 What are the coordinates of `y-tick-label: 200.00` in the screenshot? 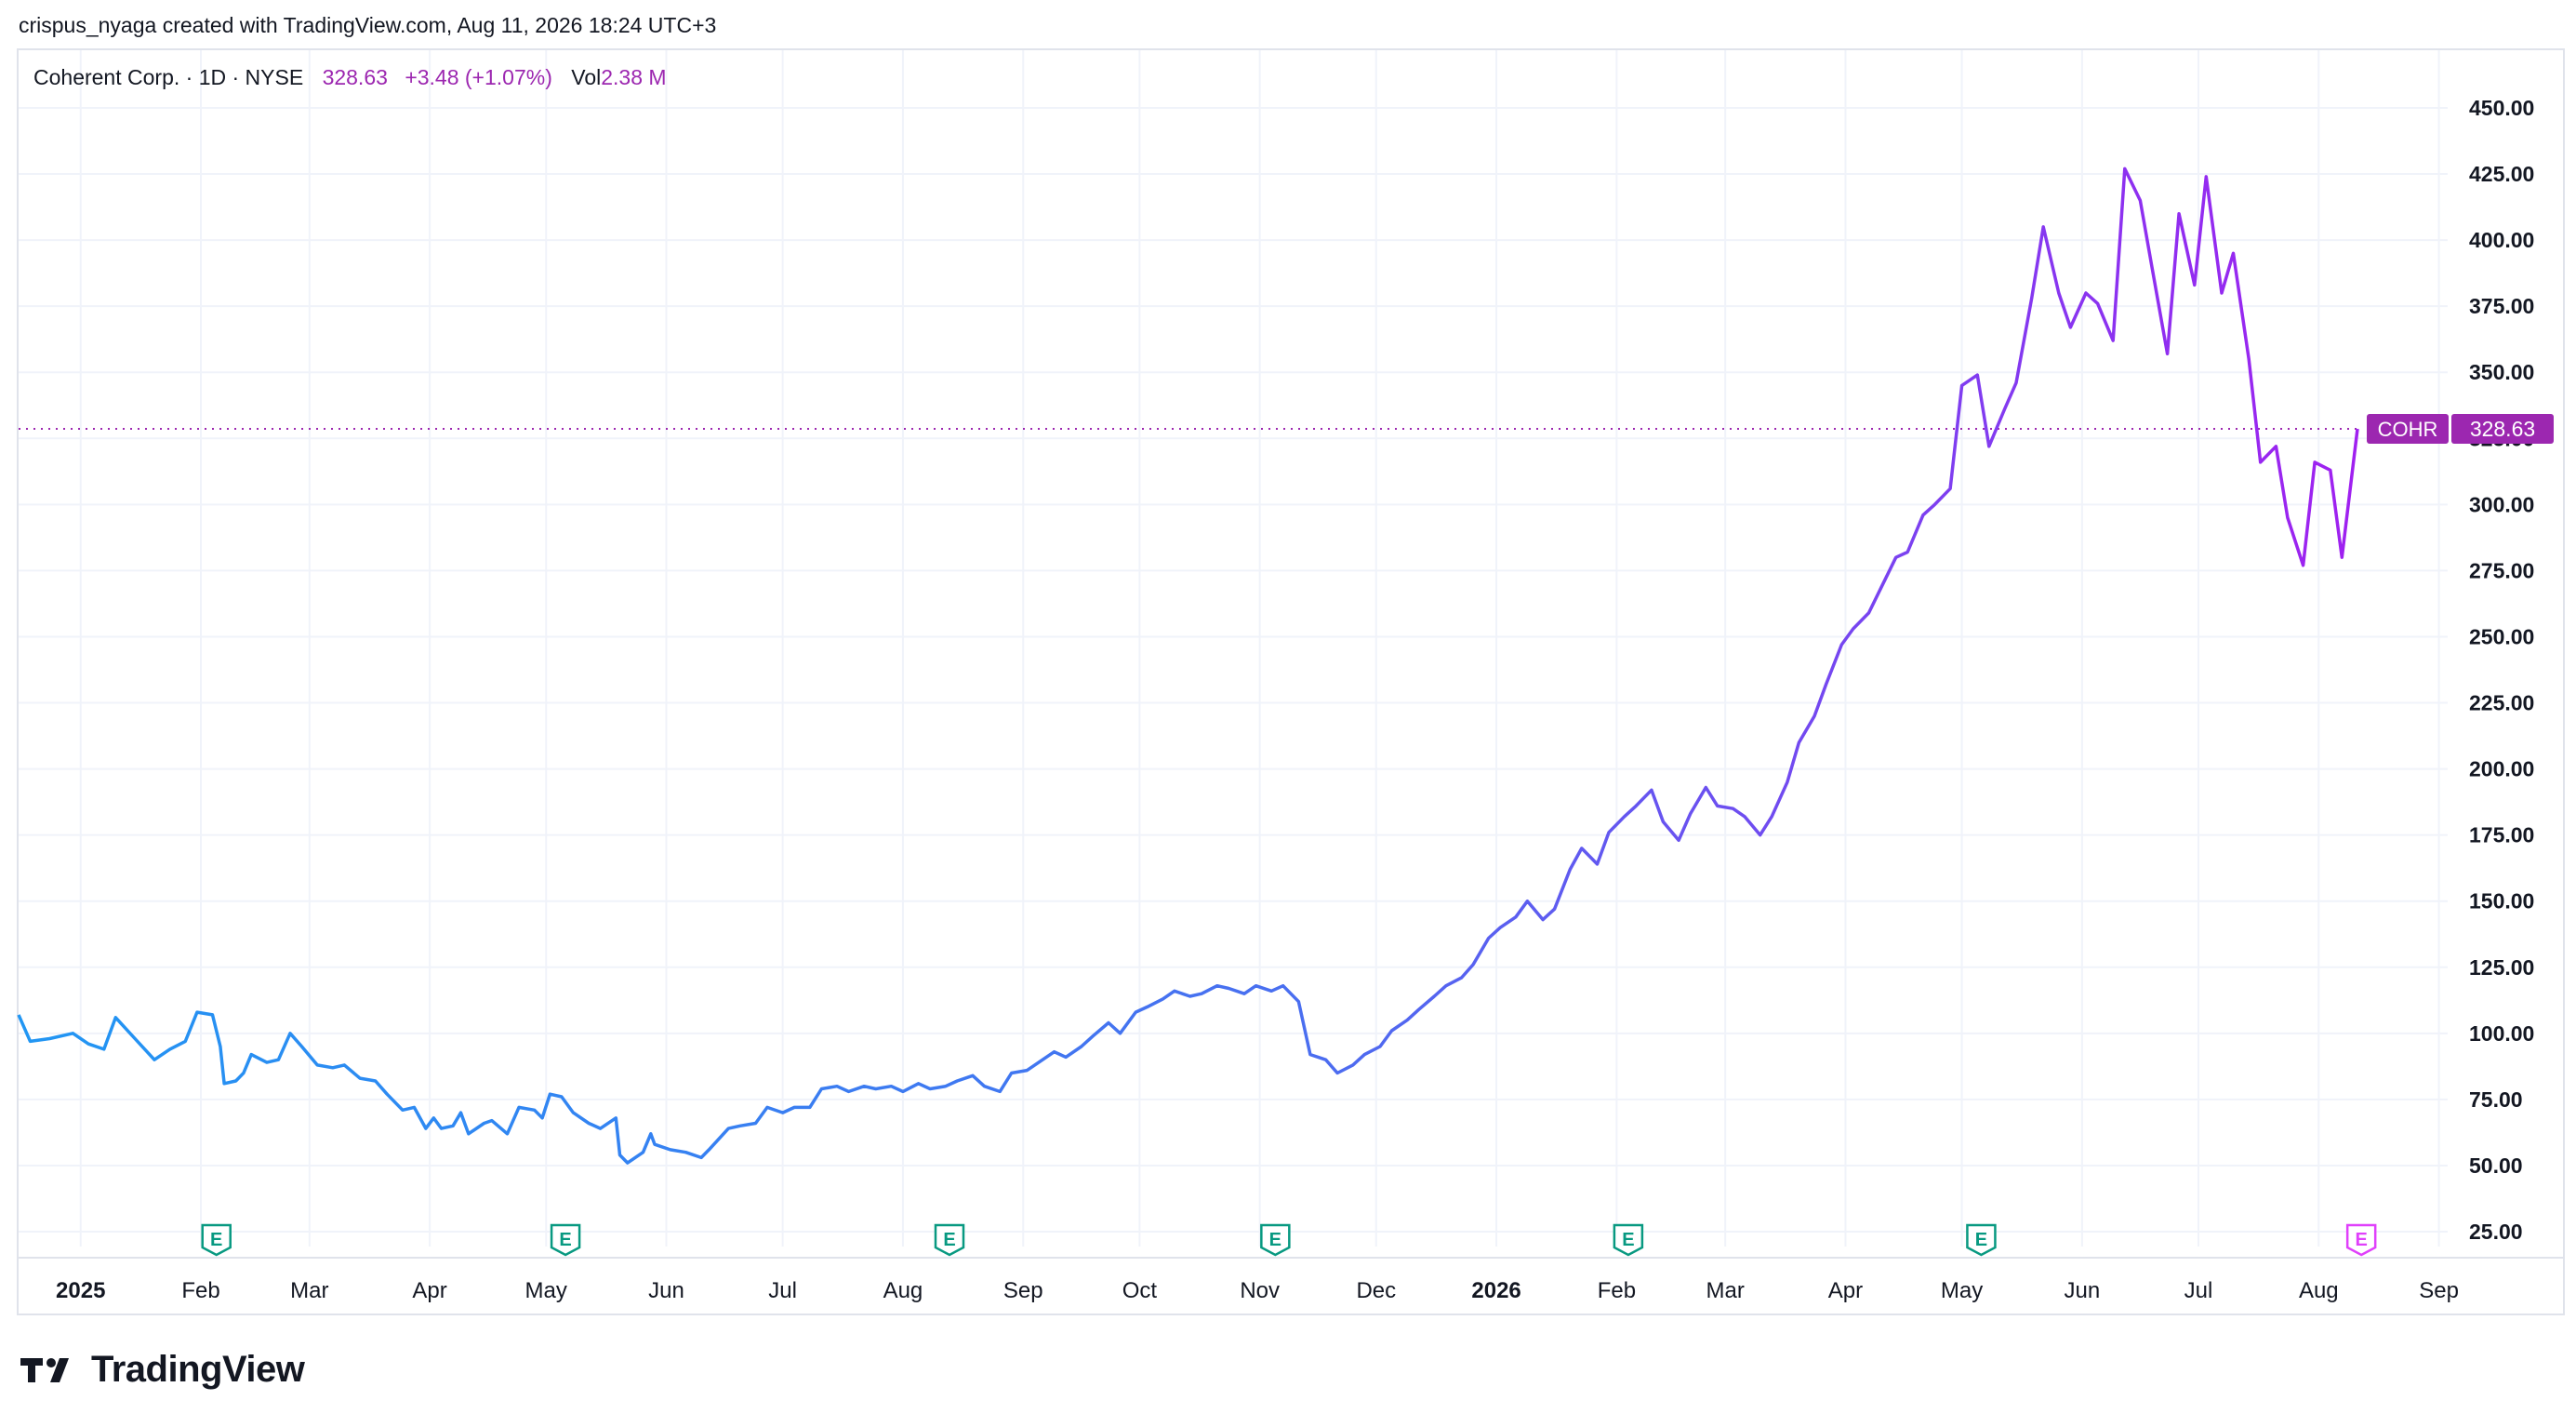 It's located at (2501, 769).